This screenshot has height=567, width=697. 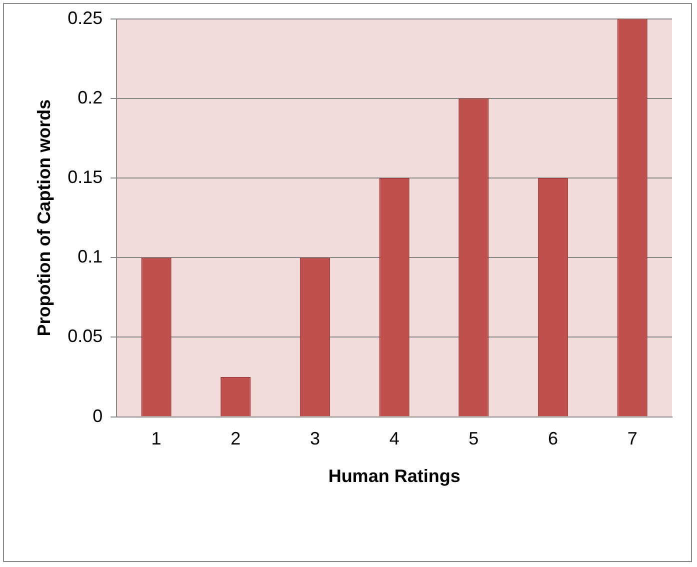 What do you see at coordinates (632, 438) in the screenshot?
I see `x-tick-label: 7` at bounding box center [632, 438].